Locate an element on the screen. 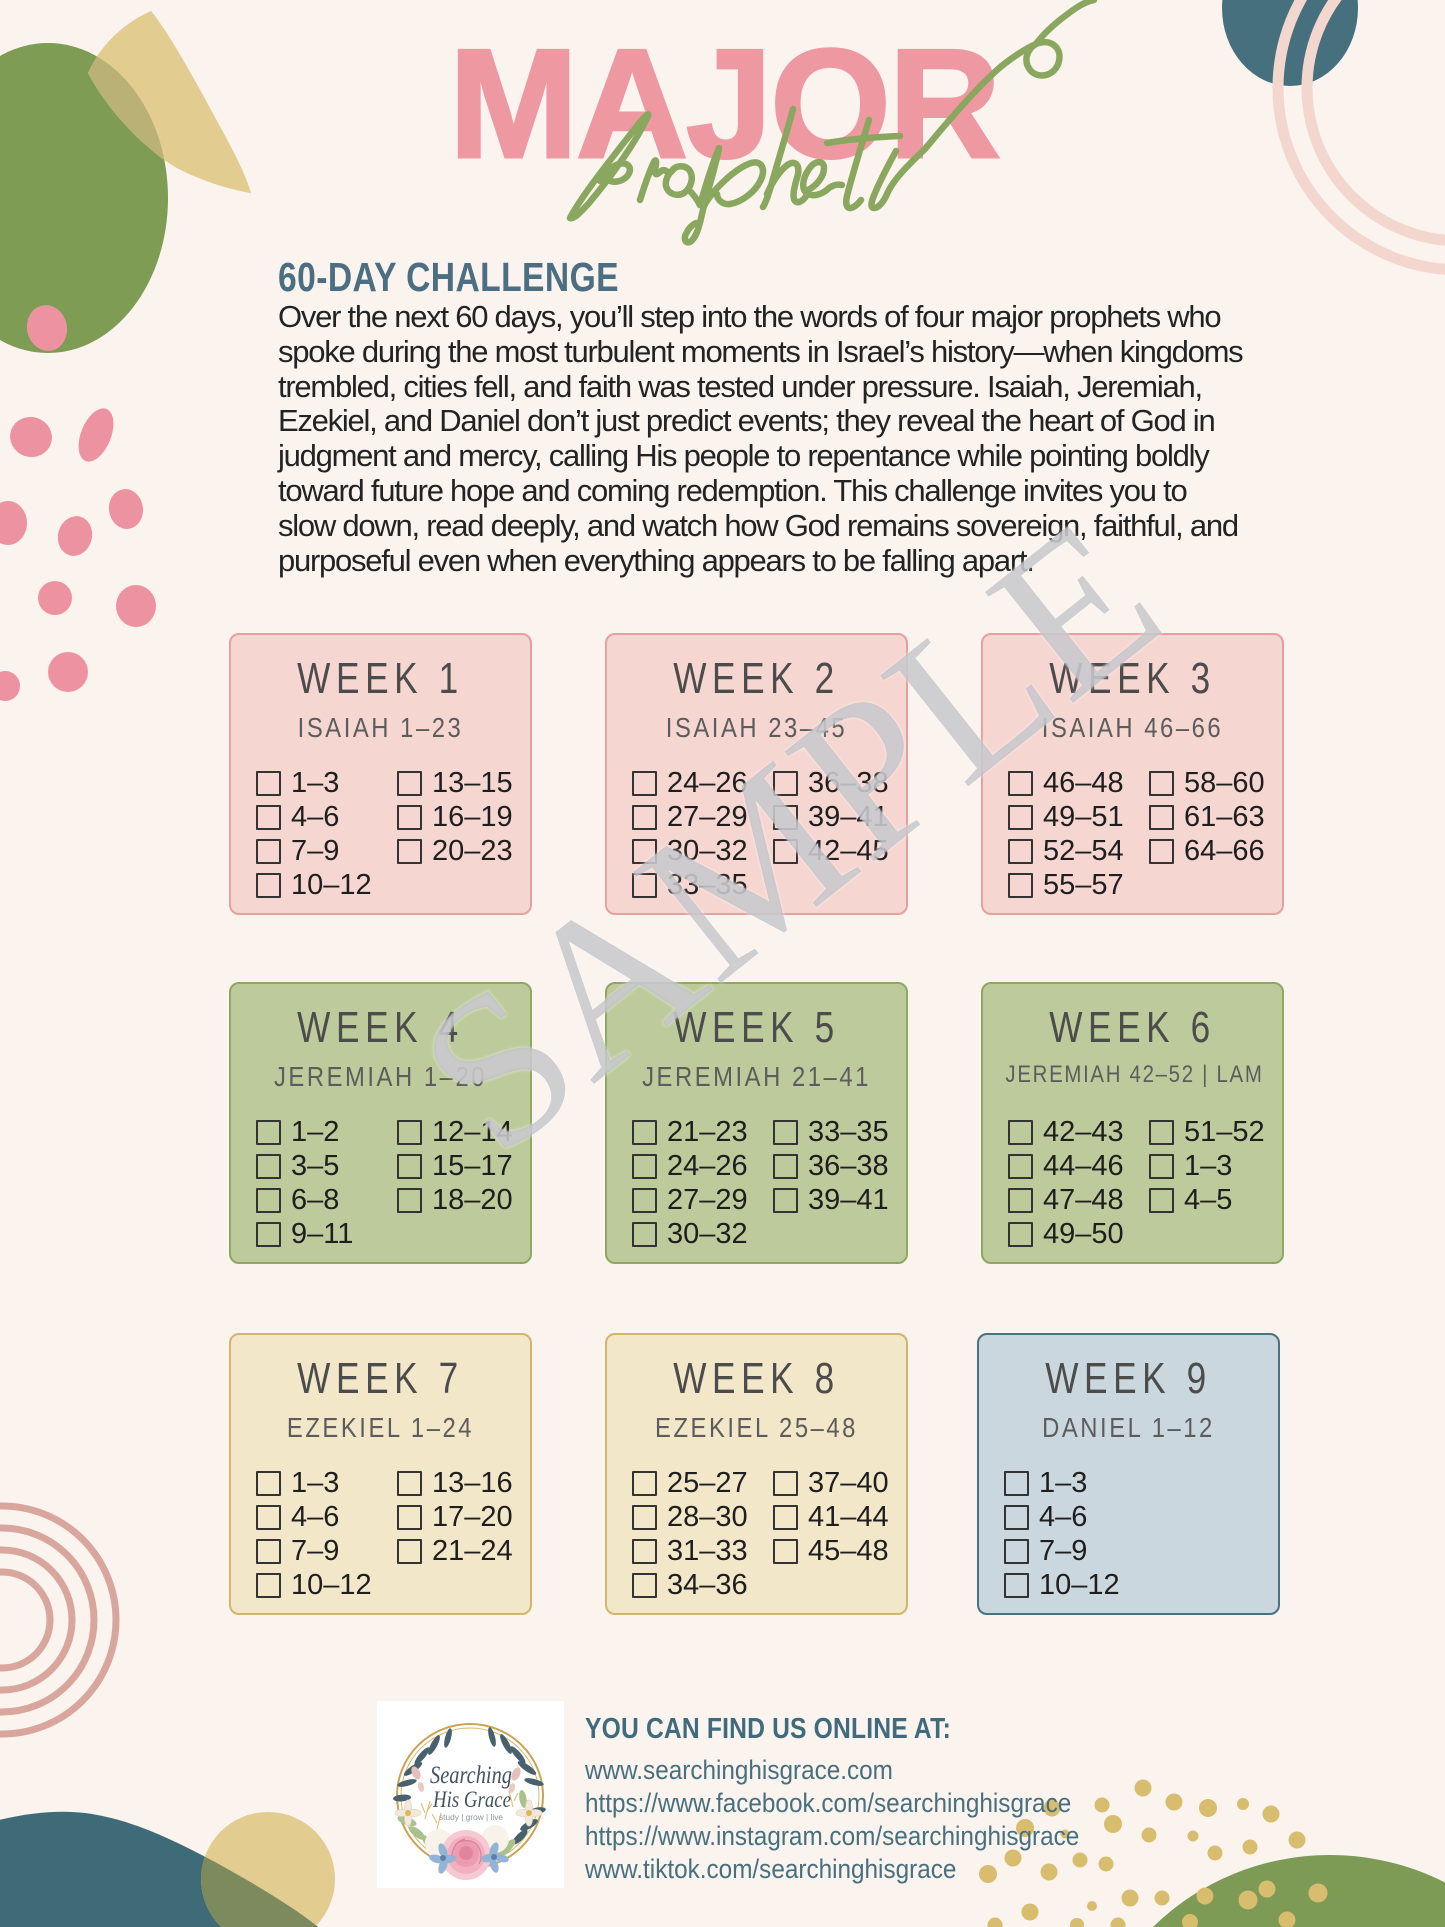 The width and height of the screenshot is (1445, 1927). svg-text: study | grow | live is located at coordinates (471, 1817).